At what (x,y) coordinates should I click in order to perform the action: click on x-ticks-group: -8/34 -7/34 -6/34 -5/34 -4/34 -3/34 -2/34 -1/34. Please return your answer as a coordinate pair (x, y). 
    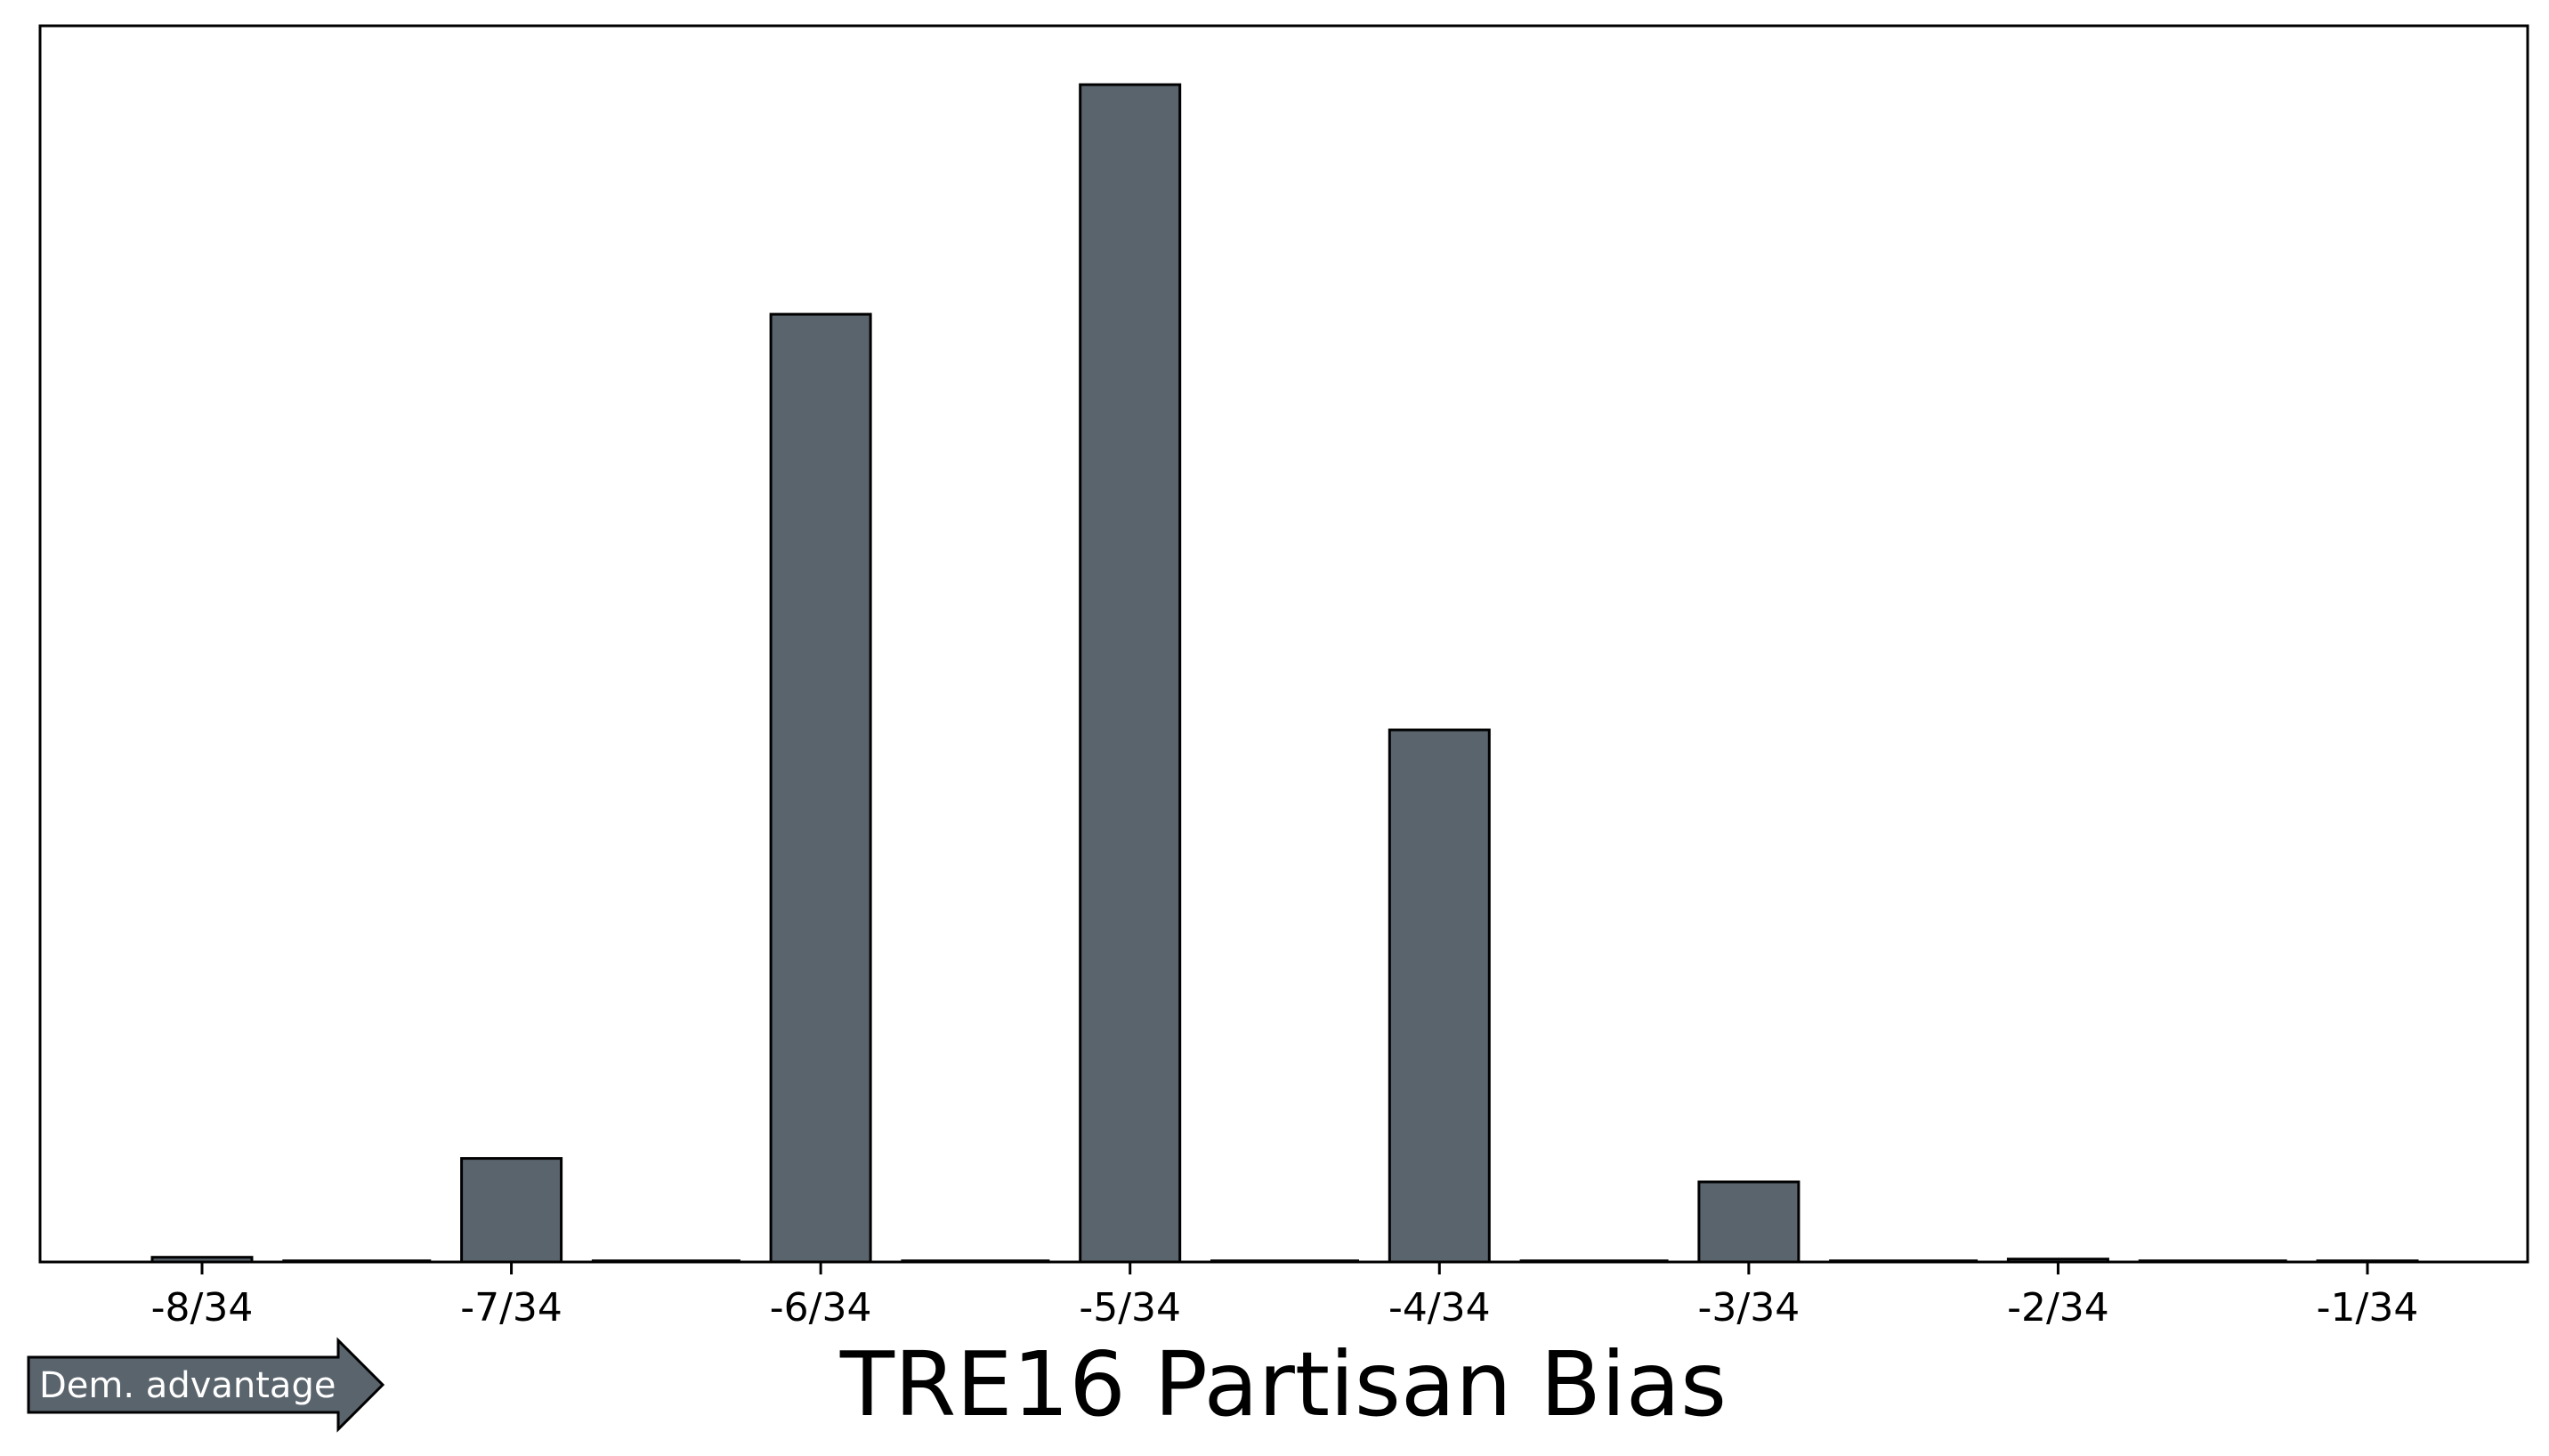
    Looking at the image, I should click on (1285, 1296).